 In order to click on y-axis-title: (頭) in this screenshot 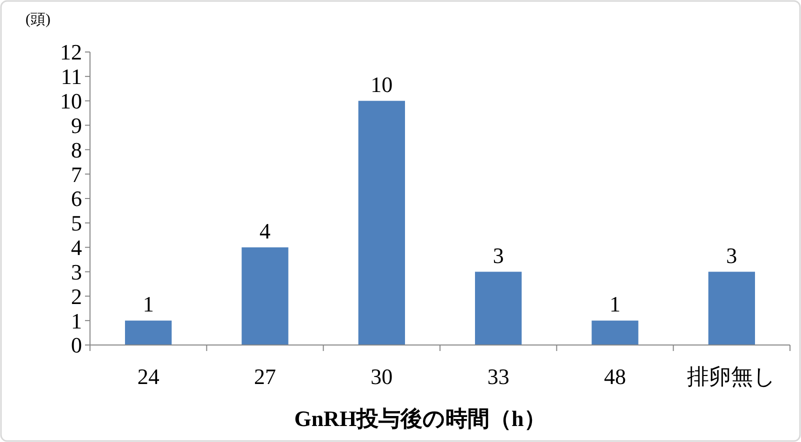, I will do `click(38, 20)`.